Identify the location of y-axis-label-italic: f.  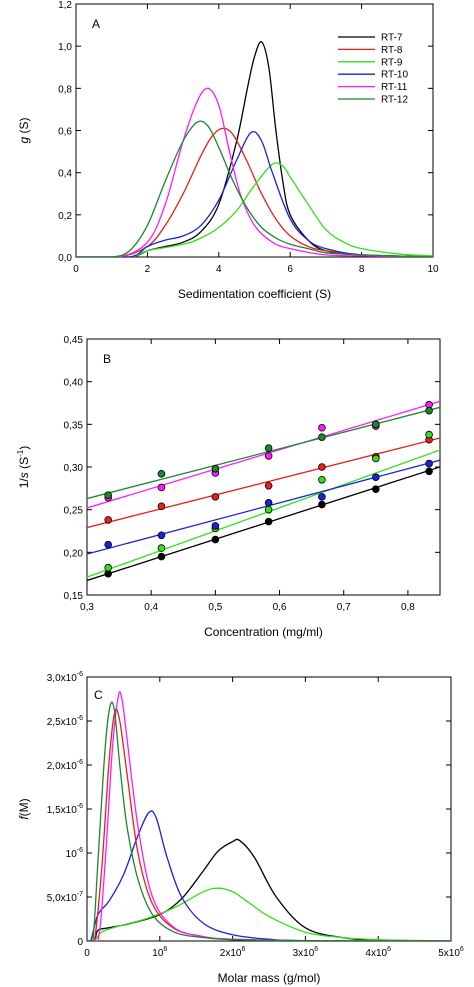
(24, 817).